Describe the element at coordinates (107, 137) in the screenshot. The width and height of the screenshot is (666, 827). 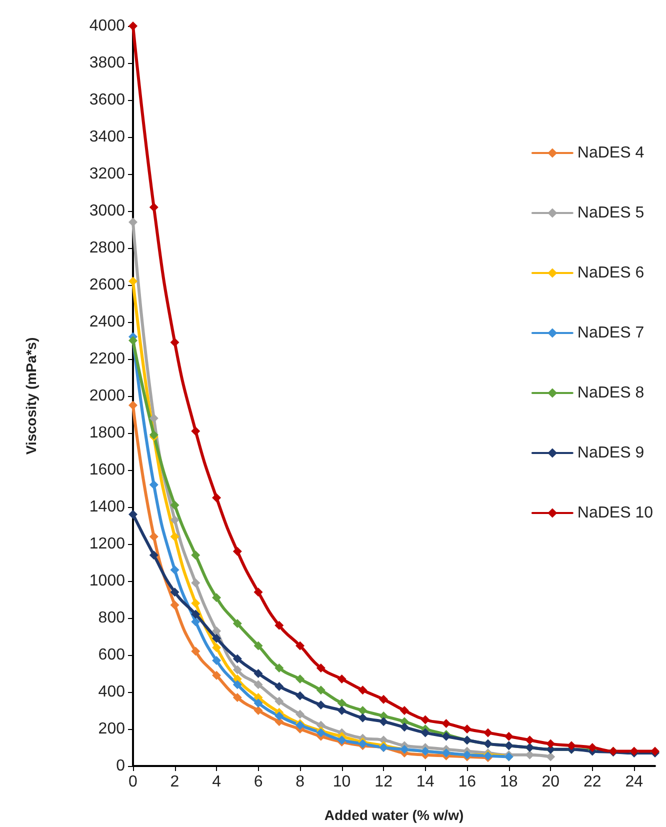
I see `y-tick-label: 3400` at that location.